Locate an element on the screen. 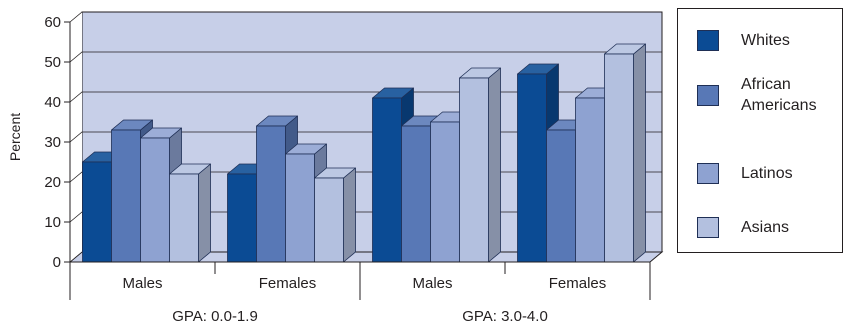 Image resolution: width=847 pixels, height=325 pixels. x-group-label: GPA: 3.0-4.0 is located at coordinates (505, 316).